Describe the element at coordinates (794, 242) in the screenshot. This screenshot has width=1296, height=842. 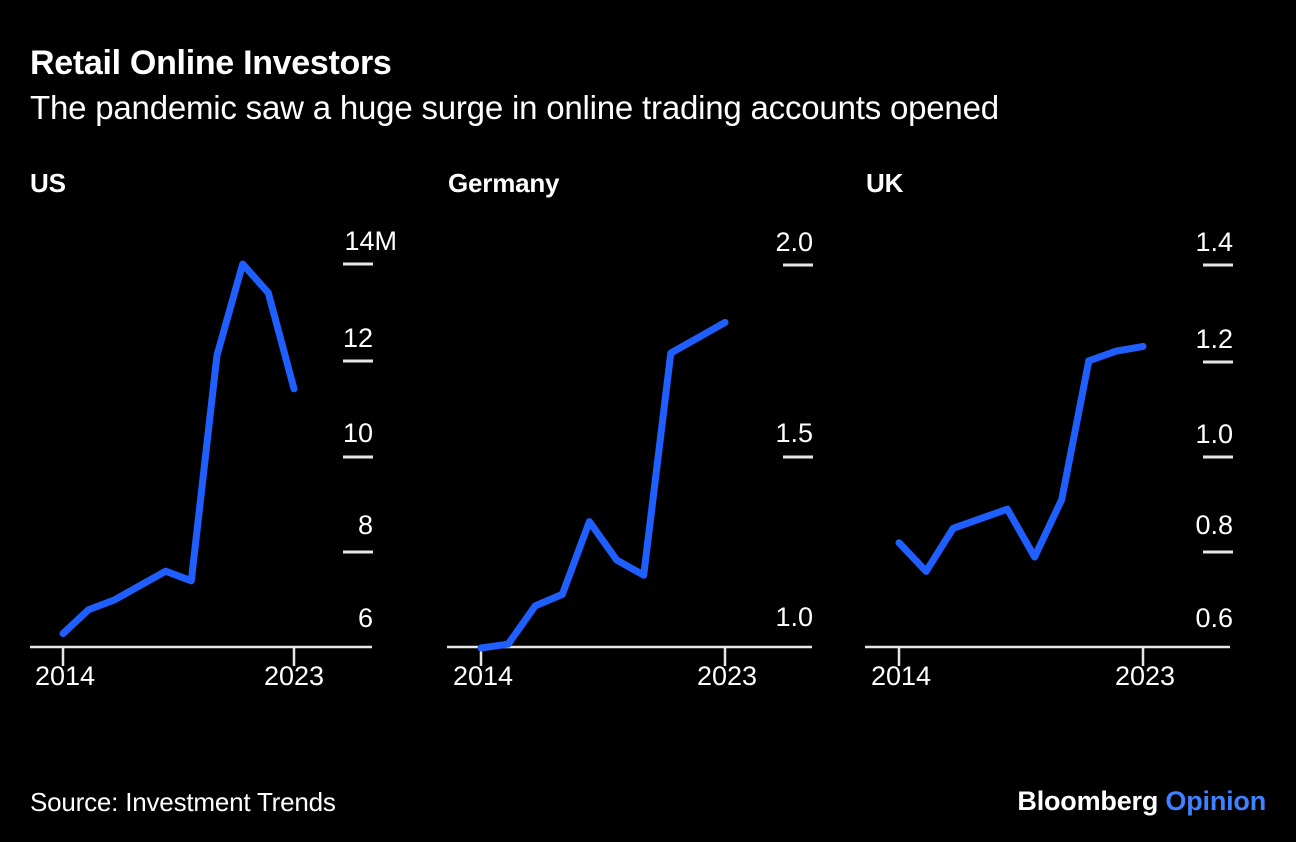
I see `y-axis-label: 2.0` at that location.